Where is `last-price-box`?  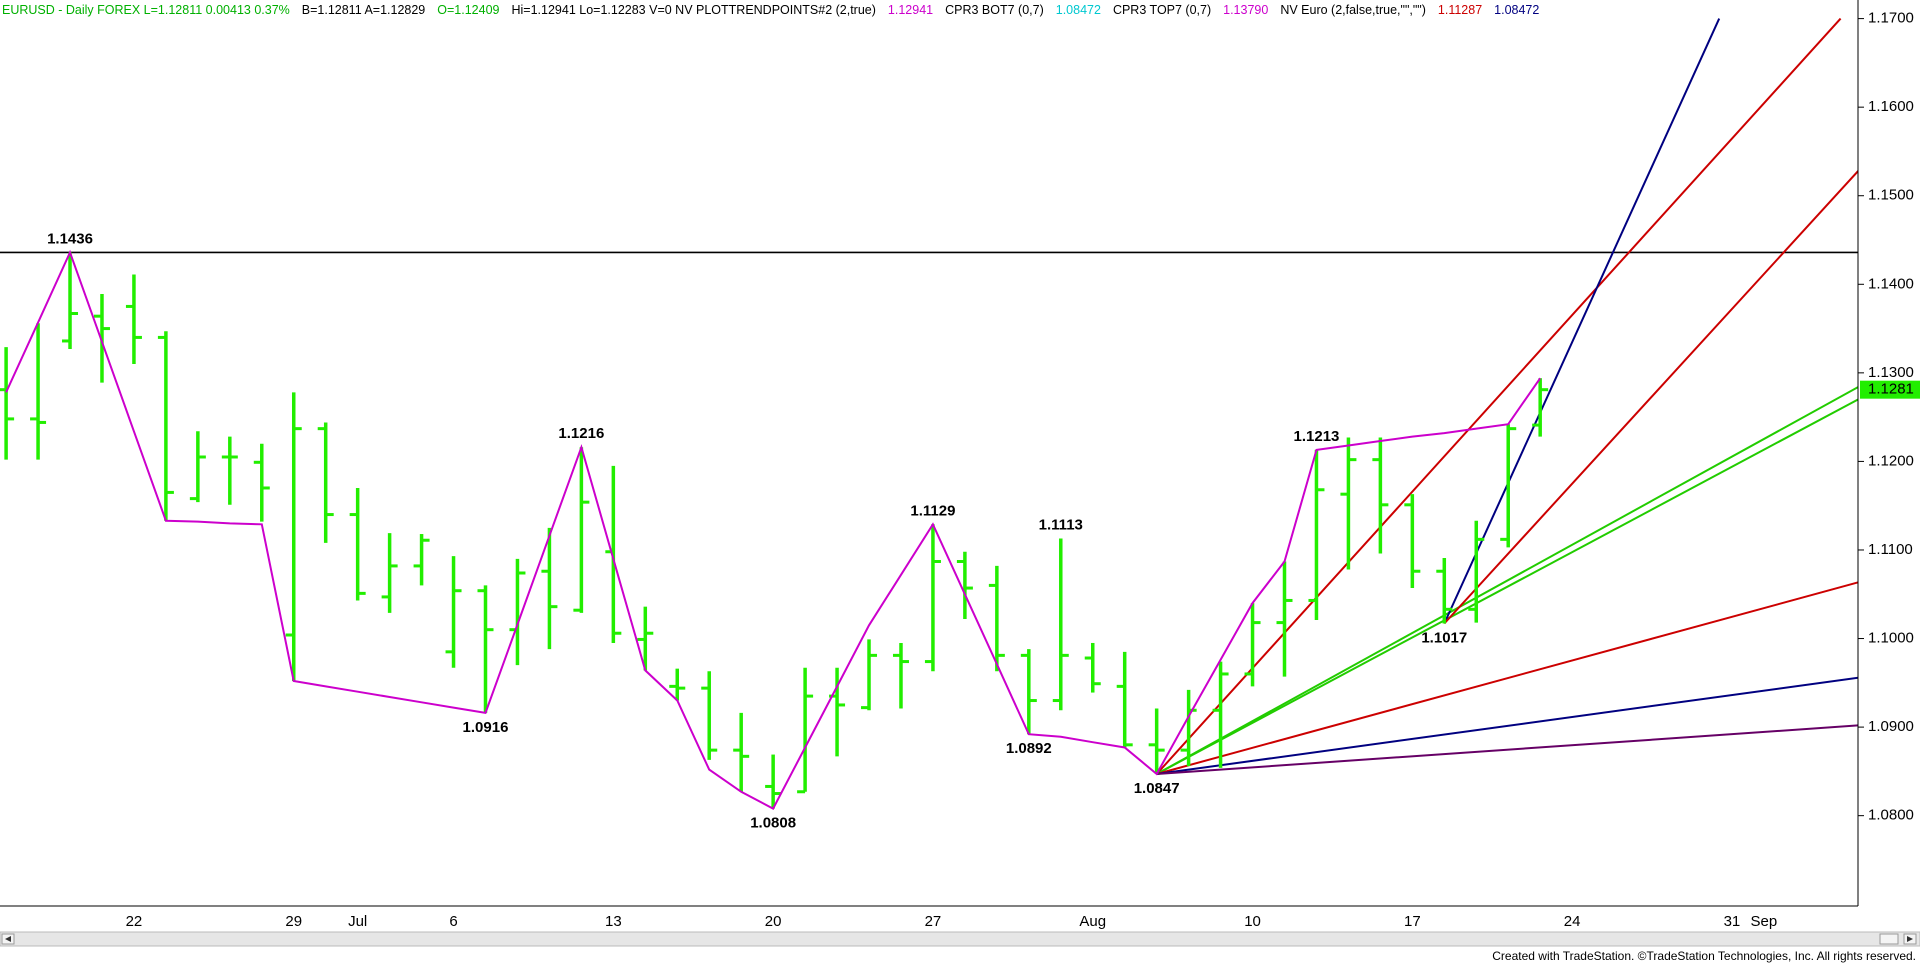
last-price-box is located at coordinates (1890, 389).